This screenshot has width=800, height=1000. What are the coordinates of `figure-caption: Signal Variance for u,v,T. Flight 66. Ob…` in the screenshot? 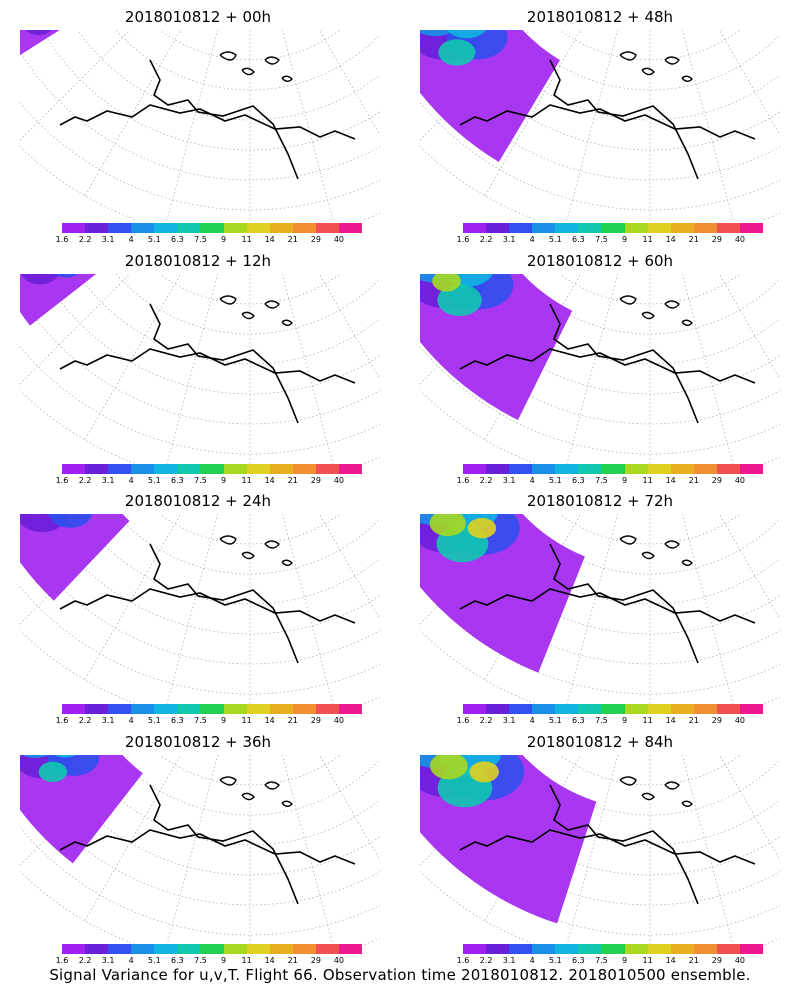 It's located at (400, 975).